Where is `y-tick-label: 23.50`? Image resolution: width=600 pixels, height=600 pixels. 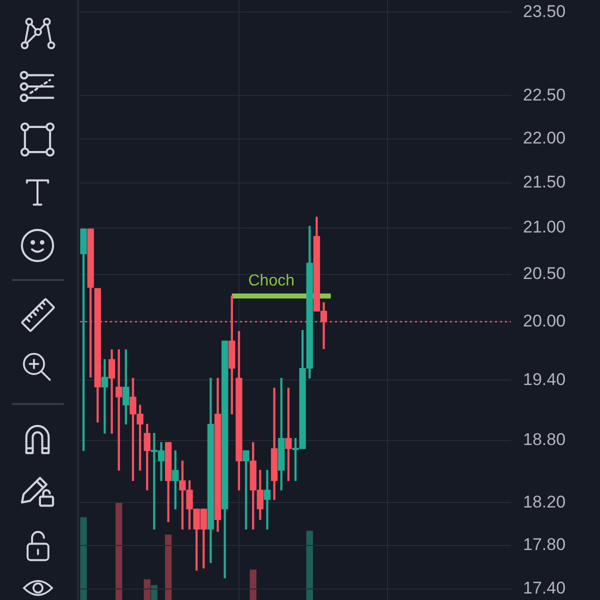 y-tick-label: 23.50 is located at coordinates (544, 11).